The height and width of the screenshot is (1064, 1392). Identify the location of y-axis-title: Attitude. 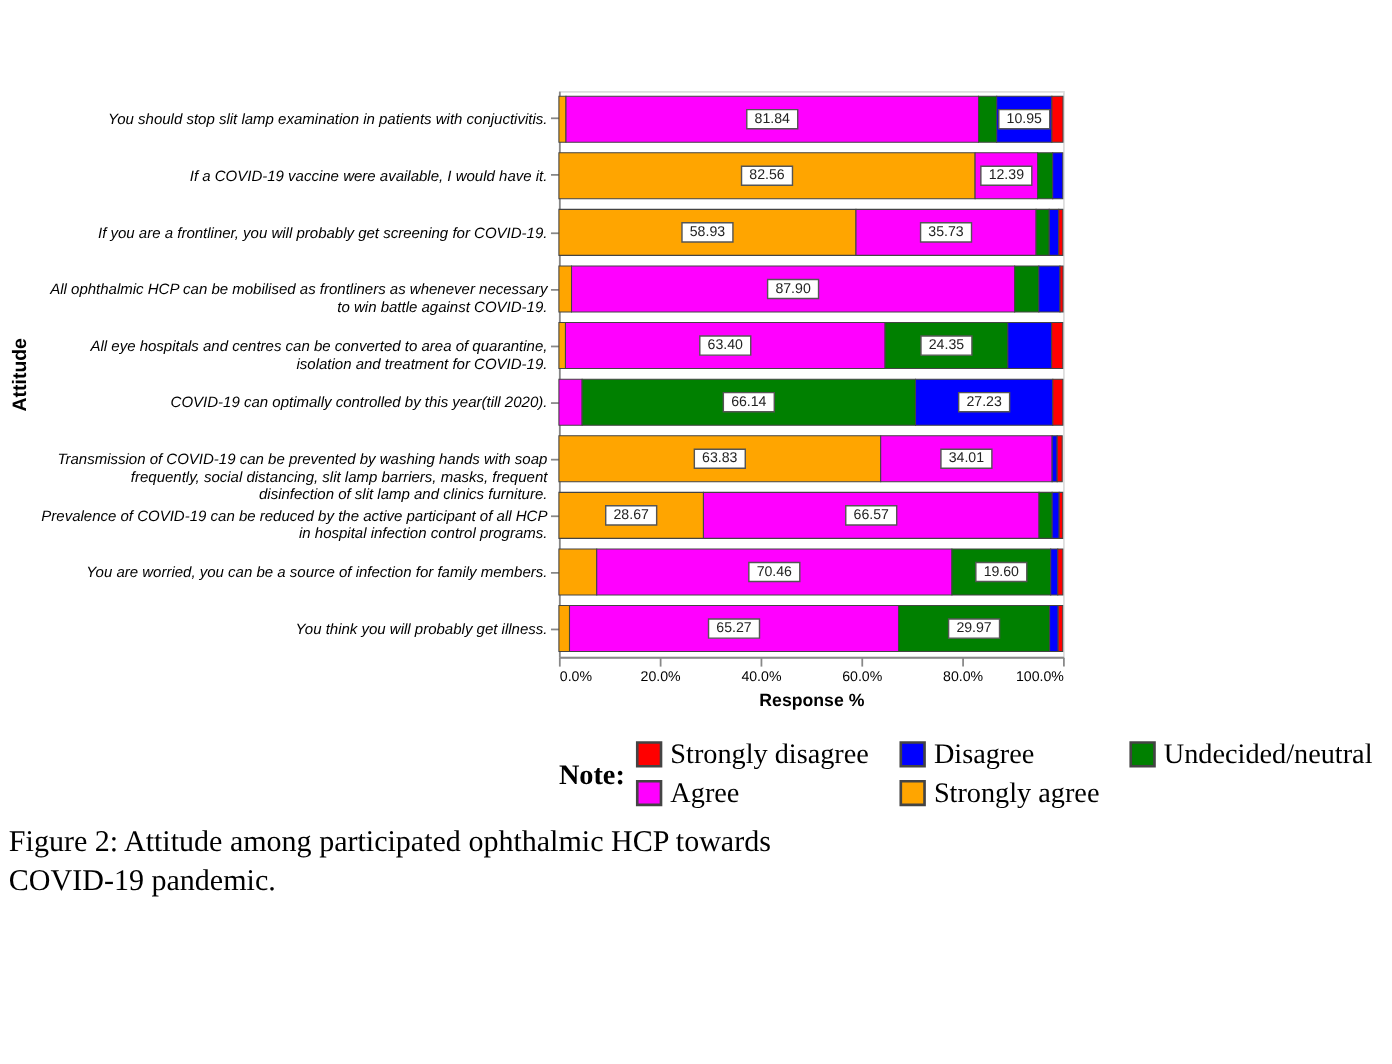
(20, 374).